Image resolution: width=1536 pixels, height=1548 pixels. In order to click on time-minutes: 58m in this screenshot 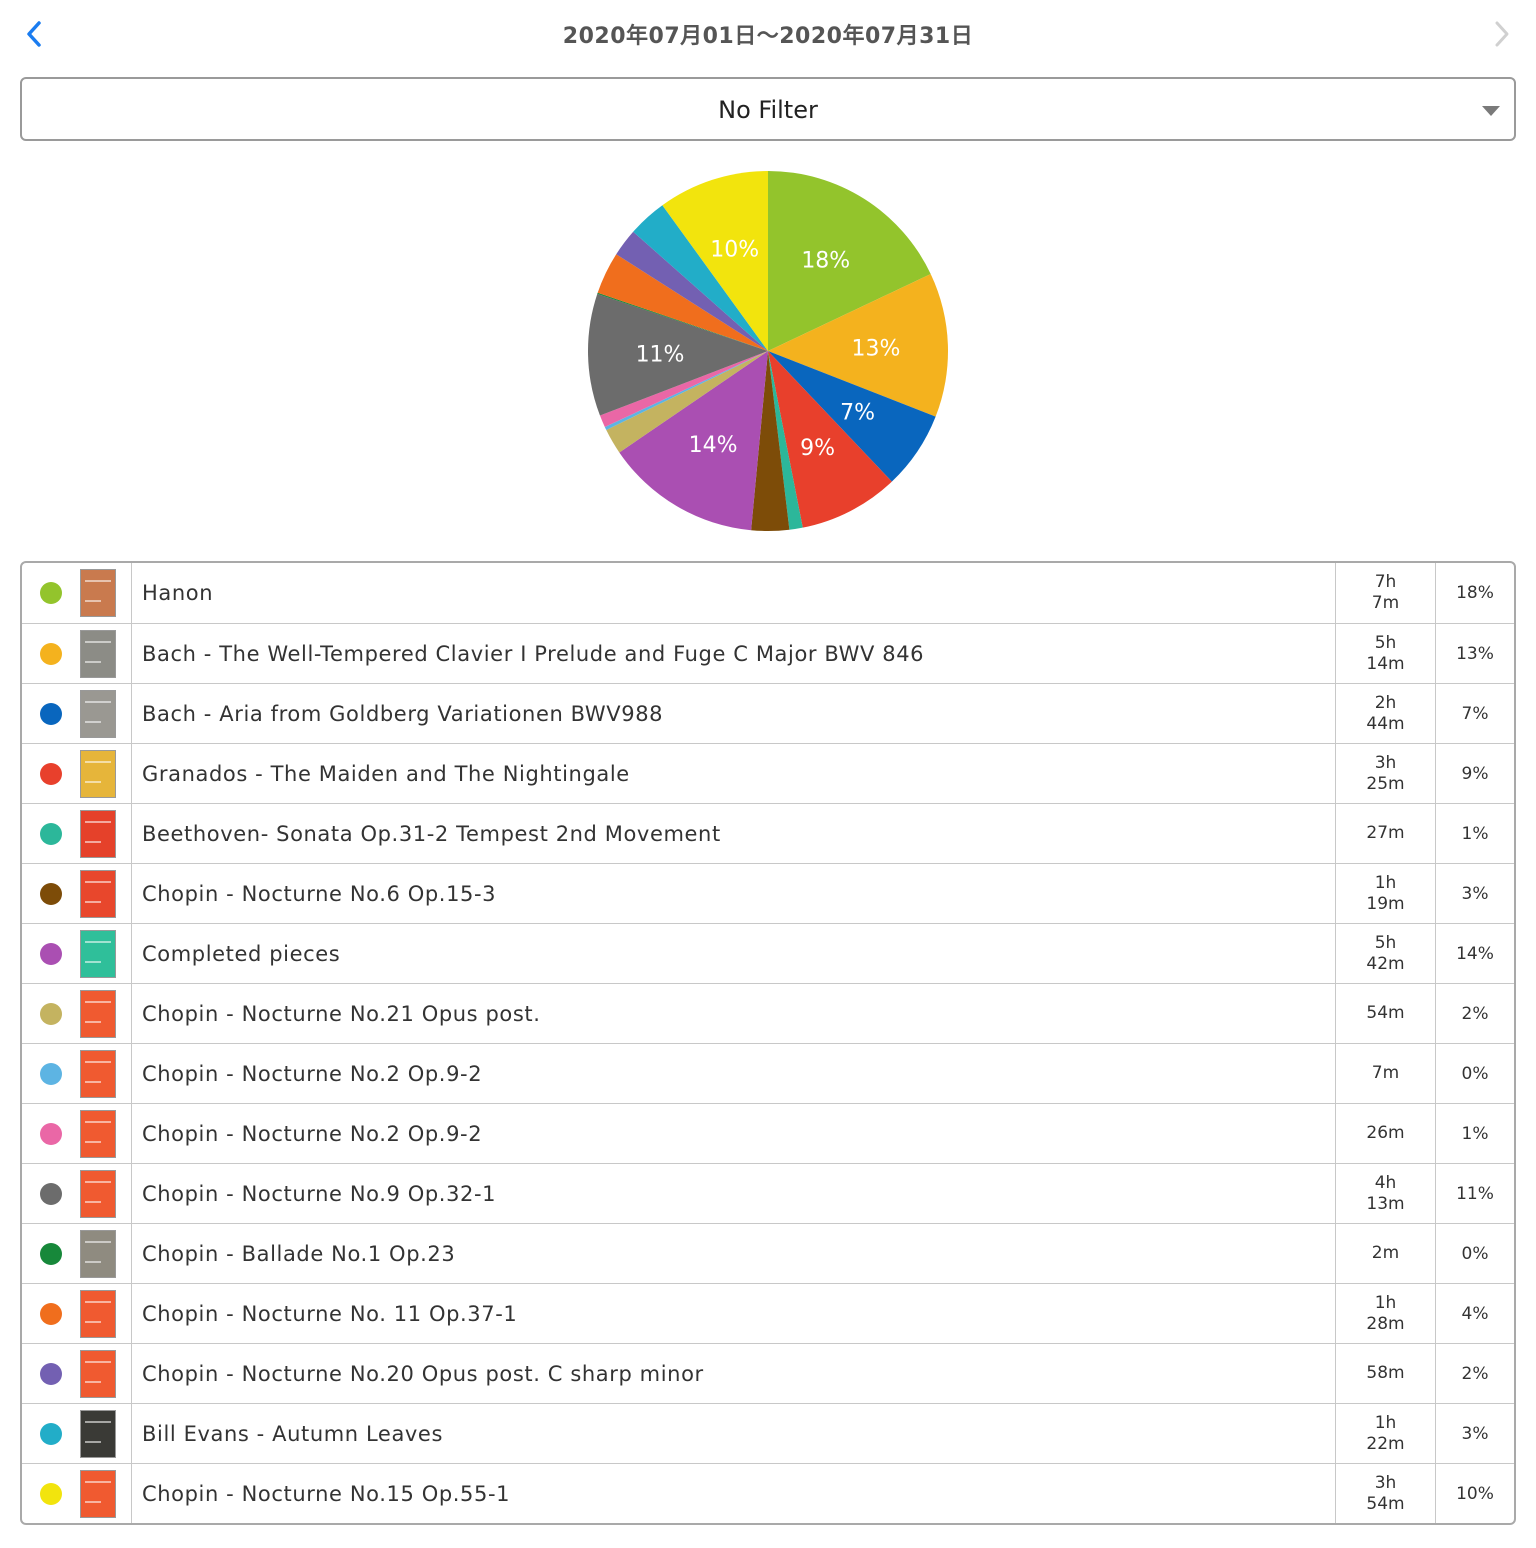, I will do `click(1385, 1373)`.